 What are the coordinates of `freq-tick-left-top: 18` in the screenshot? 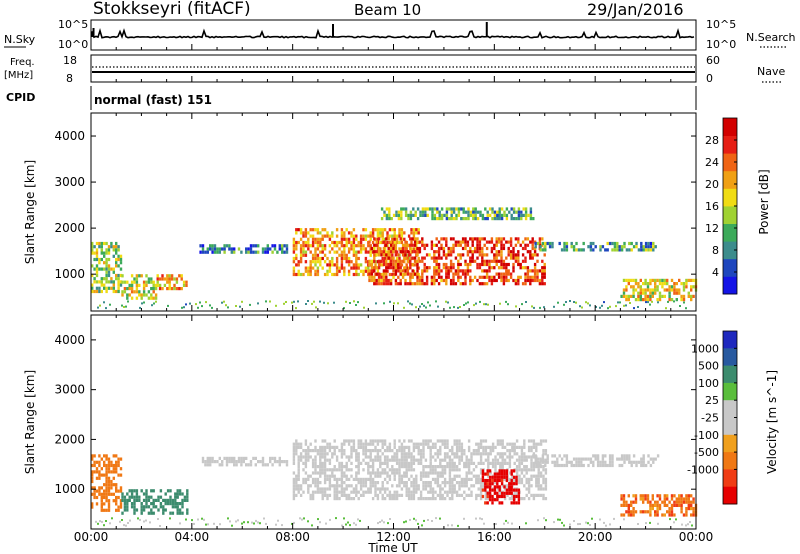 It's located at (70, 60).